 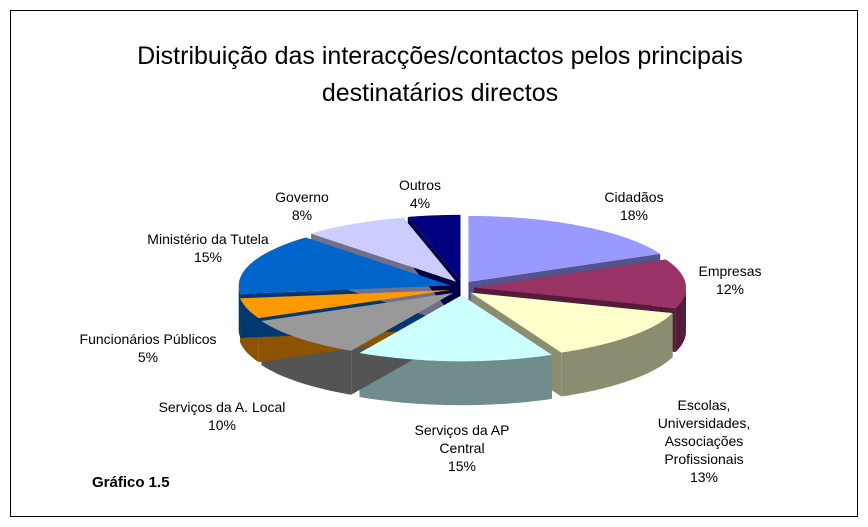 What do you see at coordinates (222, 425) in the screenshot?
I see `value-label: 10%` at bounding box center [222, 425].